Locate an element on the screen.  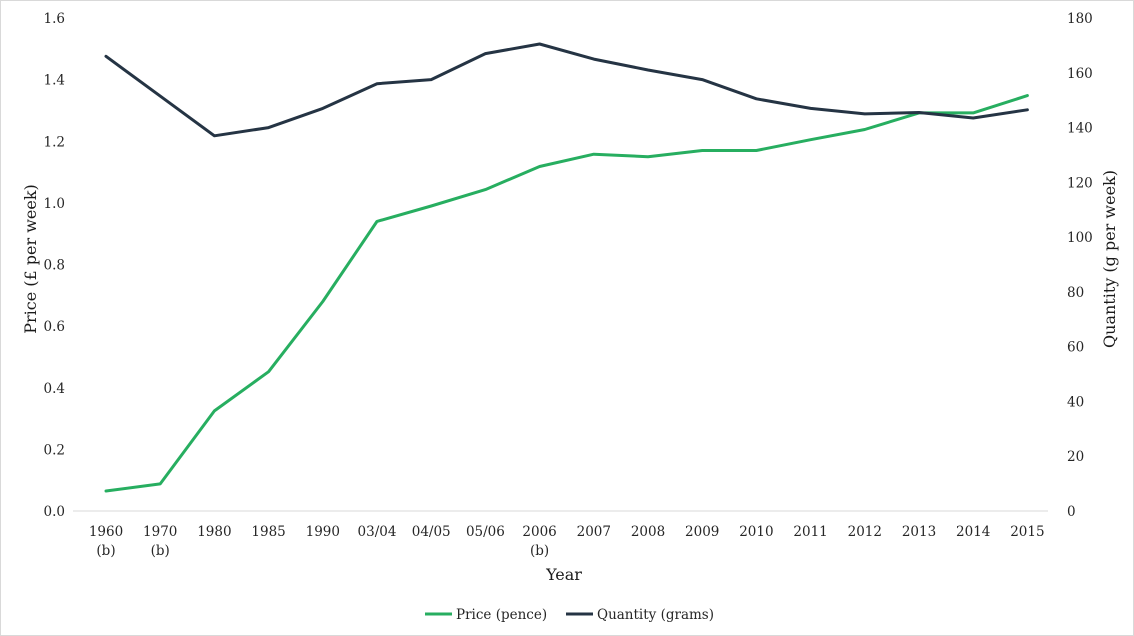
left-axis-ticks: 0.0 0.2 0.4 0.6 0.8 1.0 1.2 1.4 1.6 is located at coordinates (54, 265).